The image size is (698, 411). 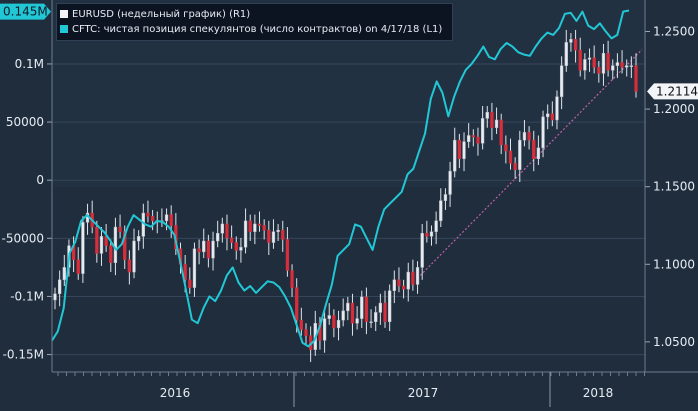 I want to click on right-axis: 1.2500 1.2000 1.1500 1.1000 1.0500 1.2114, so click(x=671, y=186).